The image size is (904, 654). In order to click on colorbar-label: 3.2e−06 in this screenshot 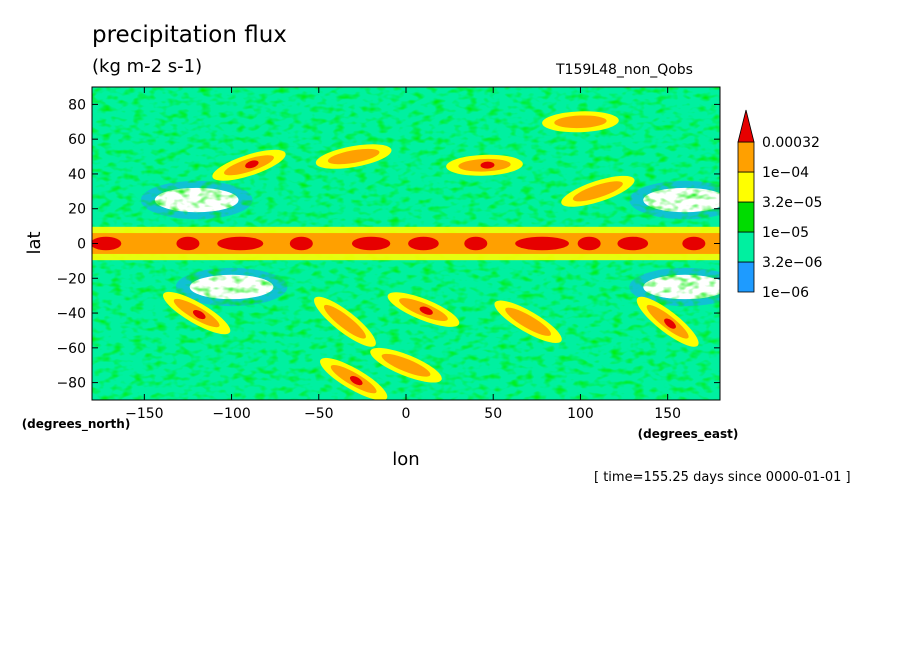, I will do `click(792, 263)`.